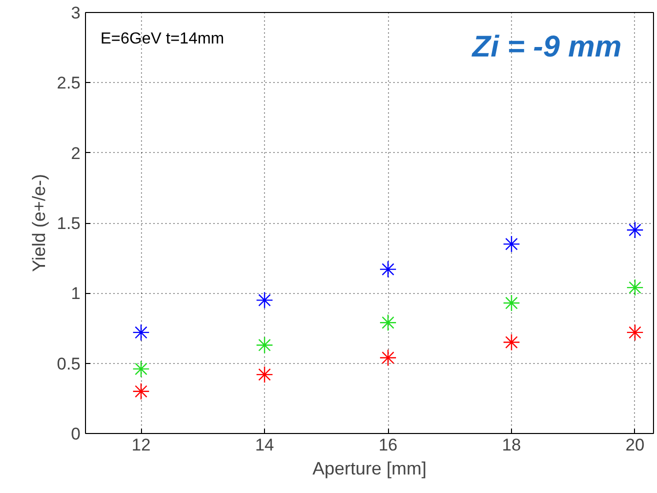 The image size is (657, 493). What do you see at coordinates (68, 364) in the screenshot?
I see `y-tick-label: 0.5` at bounding box center [68, 364].